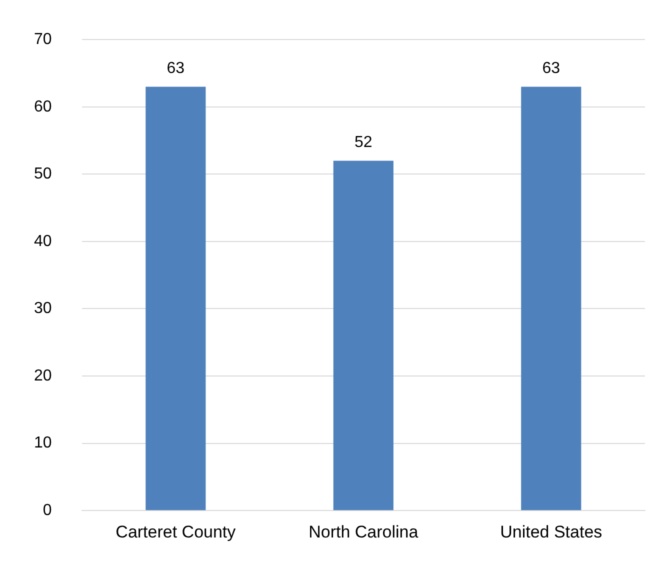  Describe the element at coordinates (43, 241) in the screenshot. I see `y-tick-label: 40` at that location.